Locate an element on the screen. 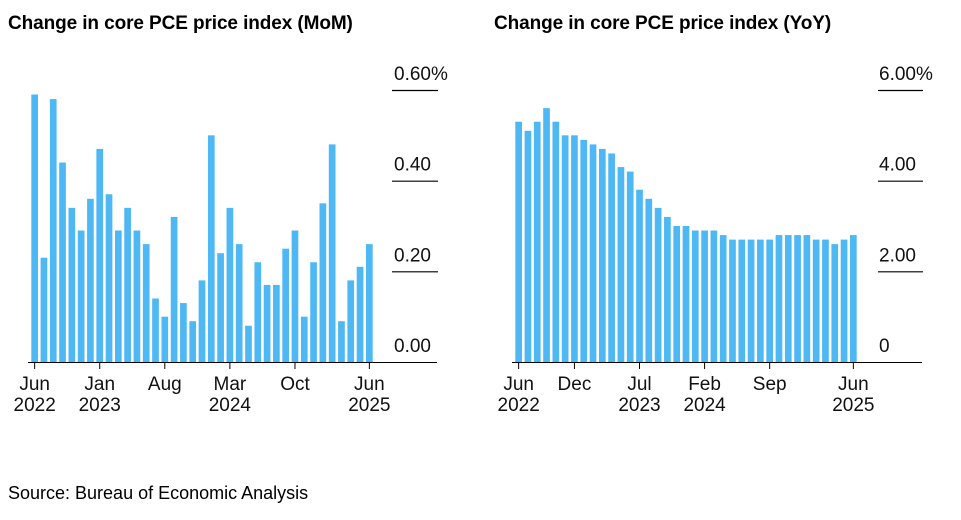 The height and width of the screenshot is (520, 961). bar-jul-2022 is located at coordinates (44, 309).